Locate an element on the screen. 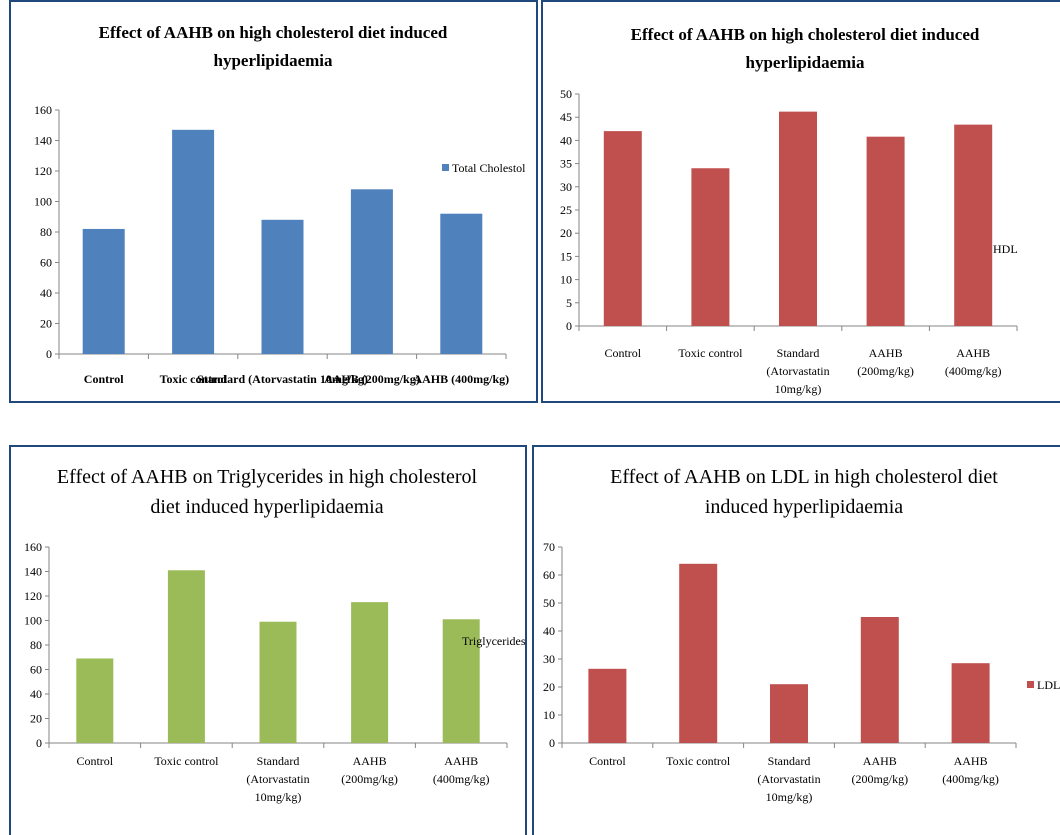 Image resolution: width=1060 pixels, height=835 pixels. y-tick-label: 15 is located at coordinates (566, 256).